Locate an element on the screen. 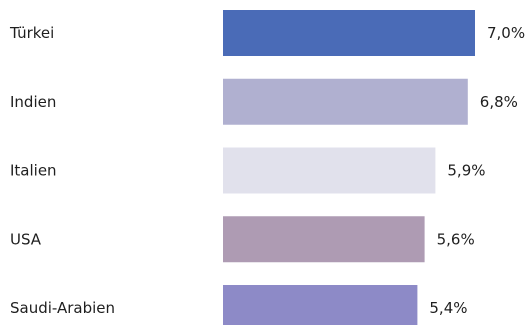  category-label: USA is located at coordinates (26, 239).